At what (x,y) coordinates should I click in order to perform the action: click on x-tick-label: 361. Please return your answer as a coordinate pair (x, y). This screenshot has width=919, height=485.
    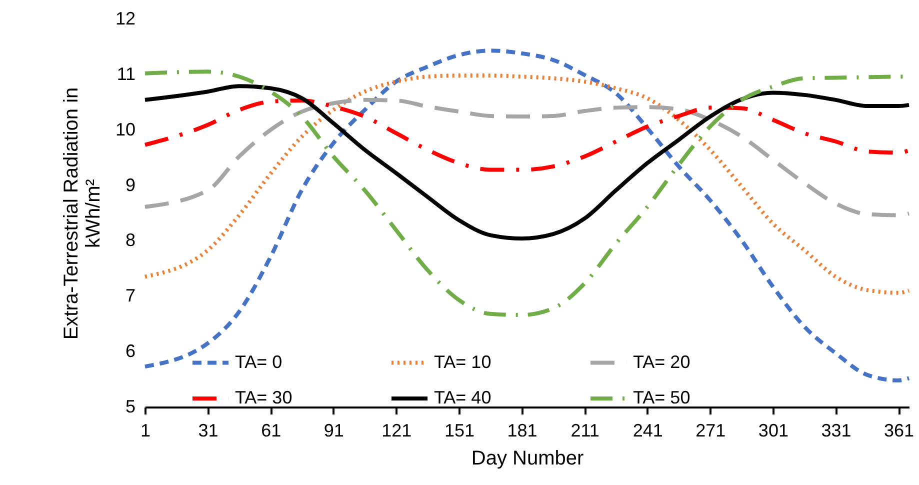
    Looking at the image, I should click on (899, 430).